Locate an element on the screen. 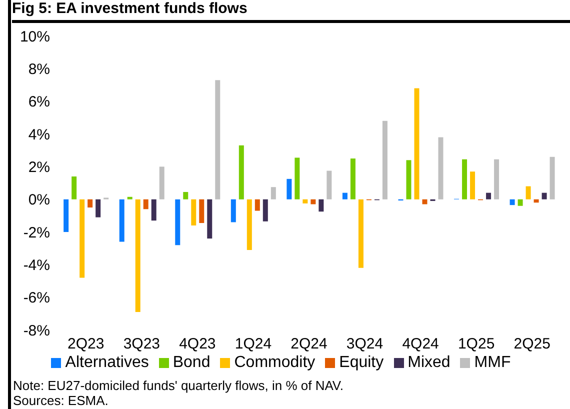 The image size is (570, 409). y-tick-label: 2% is located at coordinates (39, 167).